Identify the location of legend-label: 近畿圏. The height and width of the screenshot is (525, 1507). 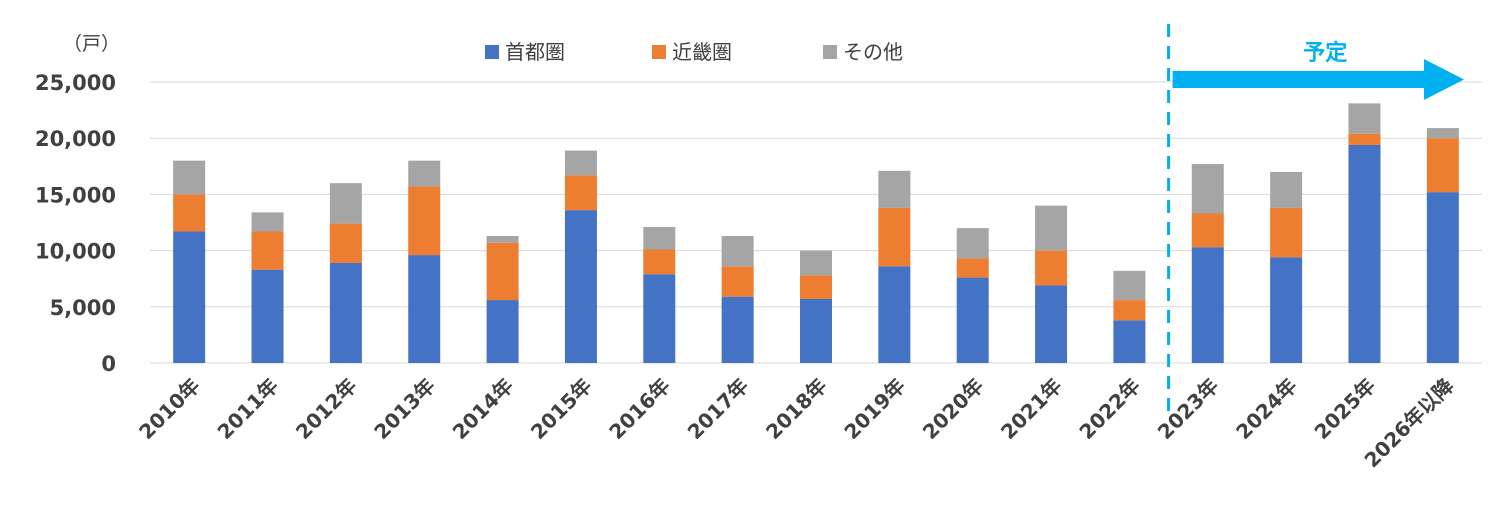
(702, 52).